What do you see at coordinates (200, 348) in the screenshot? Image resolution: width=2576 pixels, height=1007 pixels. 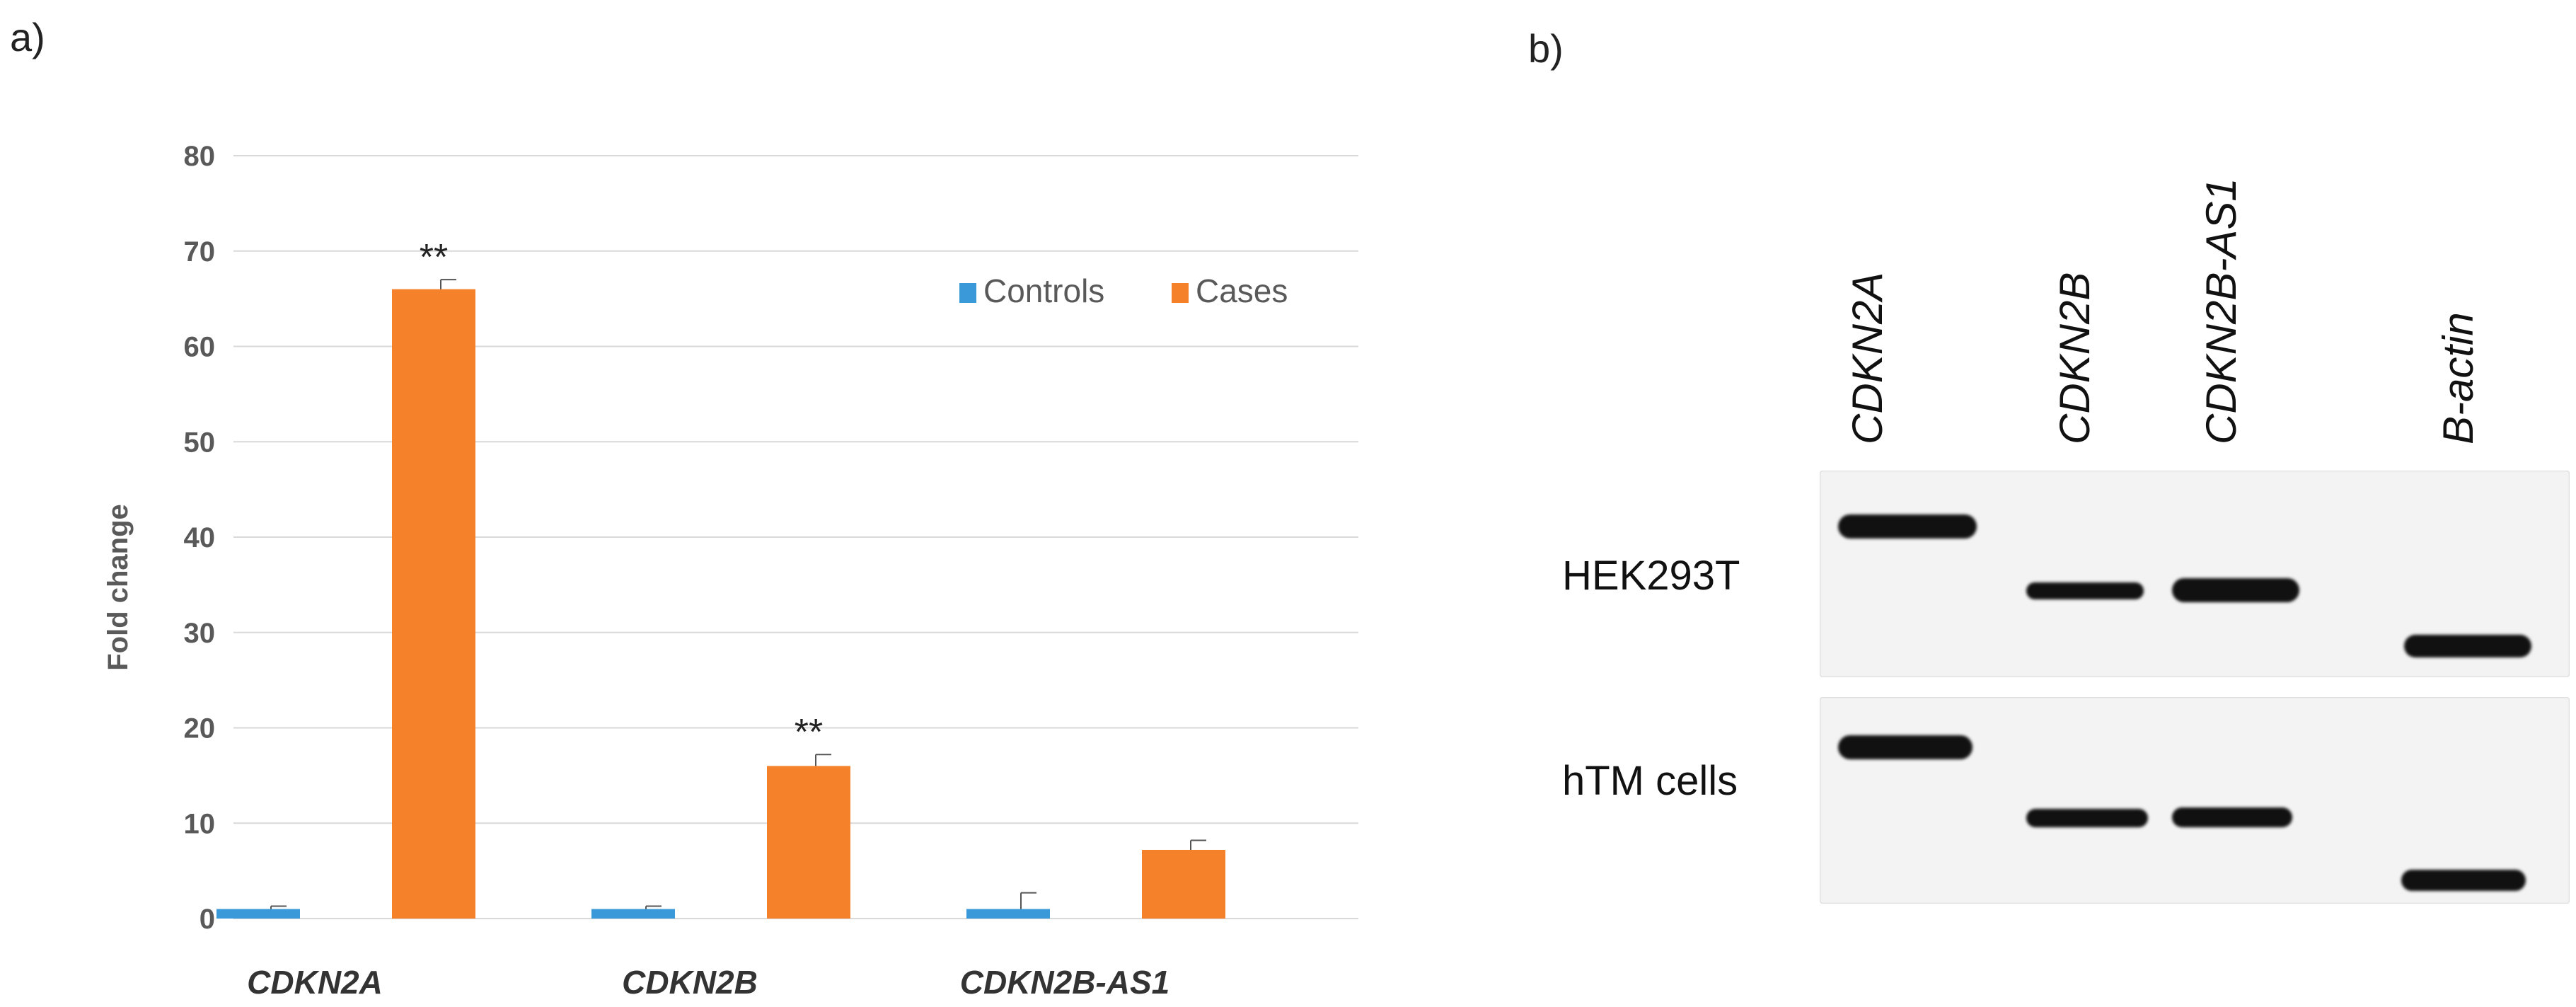 I see `y-tick-label: 60` at bounding box center [200, 348].